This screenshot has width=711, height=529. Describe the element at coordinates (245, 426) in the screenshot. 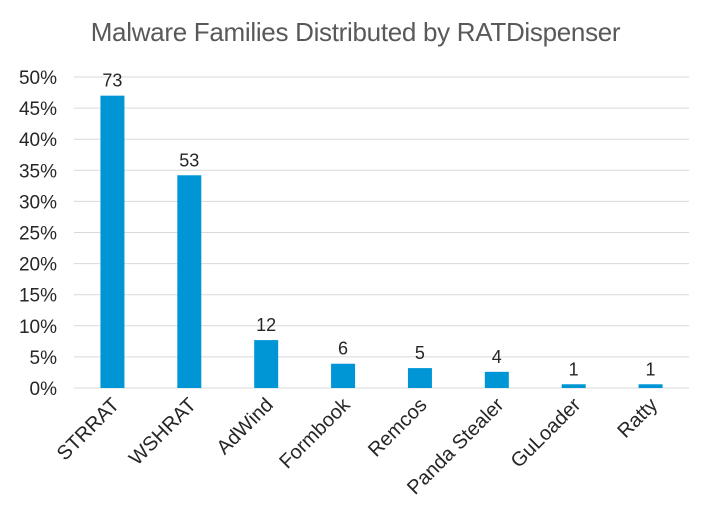

I see `x-tick-label: AdWind` at that location.